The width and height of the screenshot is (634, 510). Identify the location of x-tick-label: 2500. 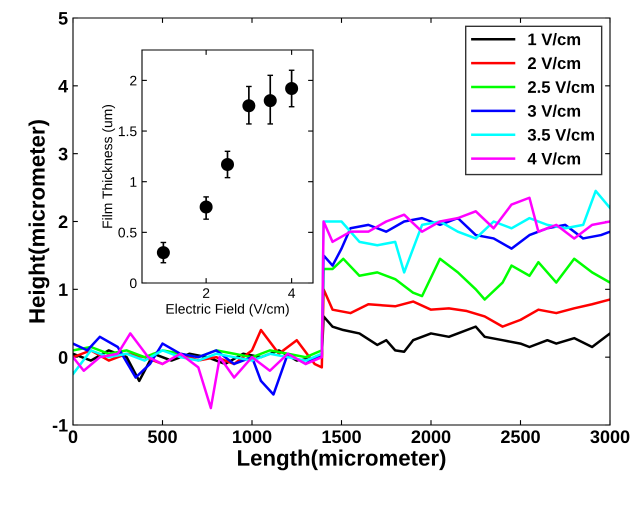
(520, 437).